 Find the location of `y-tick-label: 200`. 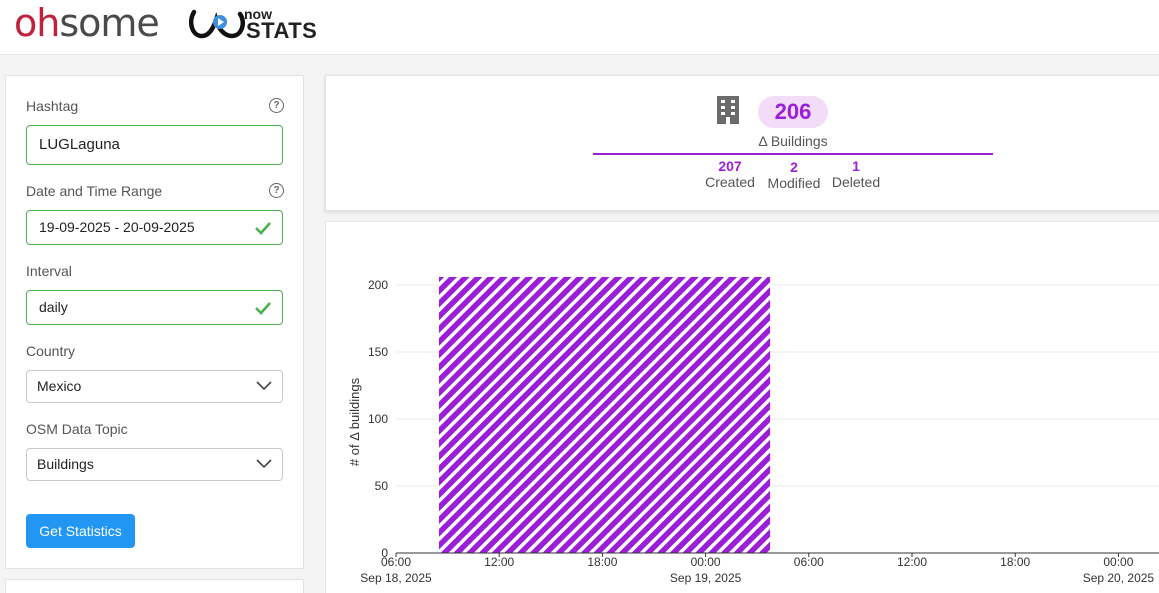

y-tick-label: 200 is located at coordinates (378, 285).